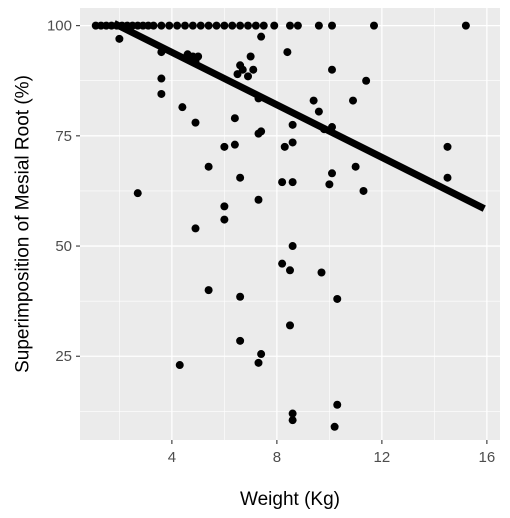 The image size is (510, 518). What do you see at coordinates (277, 457) in the screenshot?
I see `x-tick-label: 8` at bounding box center [277, 457].